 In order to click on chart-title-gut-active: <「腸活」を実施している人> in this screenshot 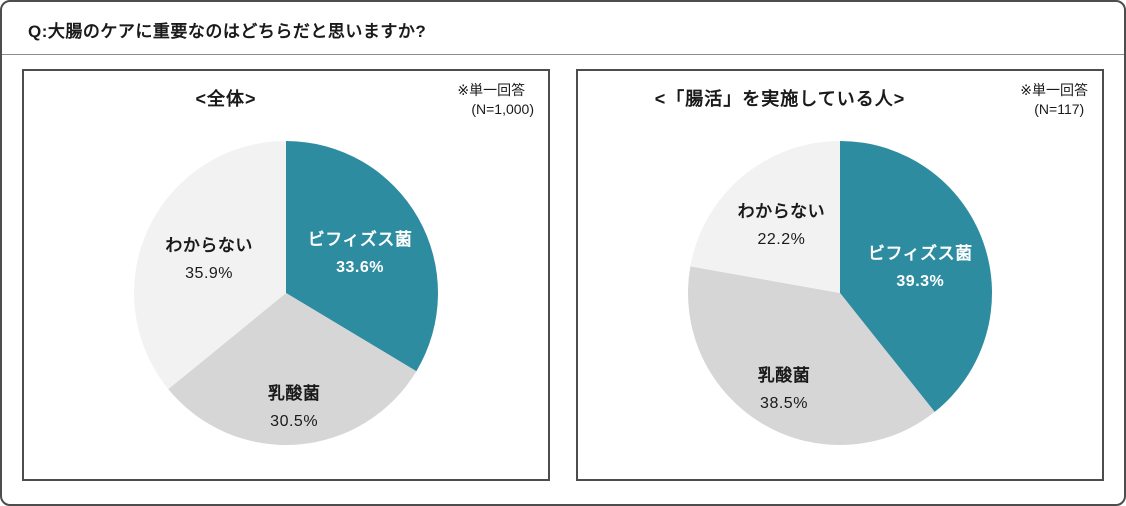, I will do `click(780, 99)`.